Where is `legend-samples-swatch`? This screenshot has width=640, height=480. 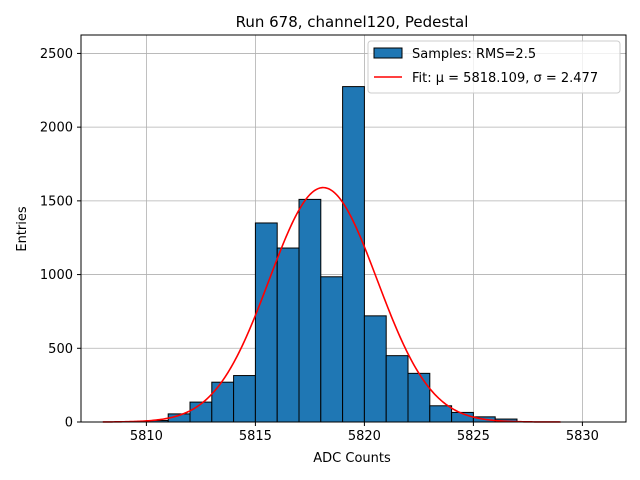 legend-samples-swatch is located at coordinates (388, 53).